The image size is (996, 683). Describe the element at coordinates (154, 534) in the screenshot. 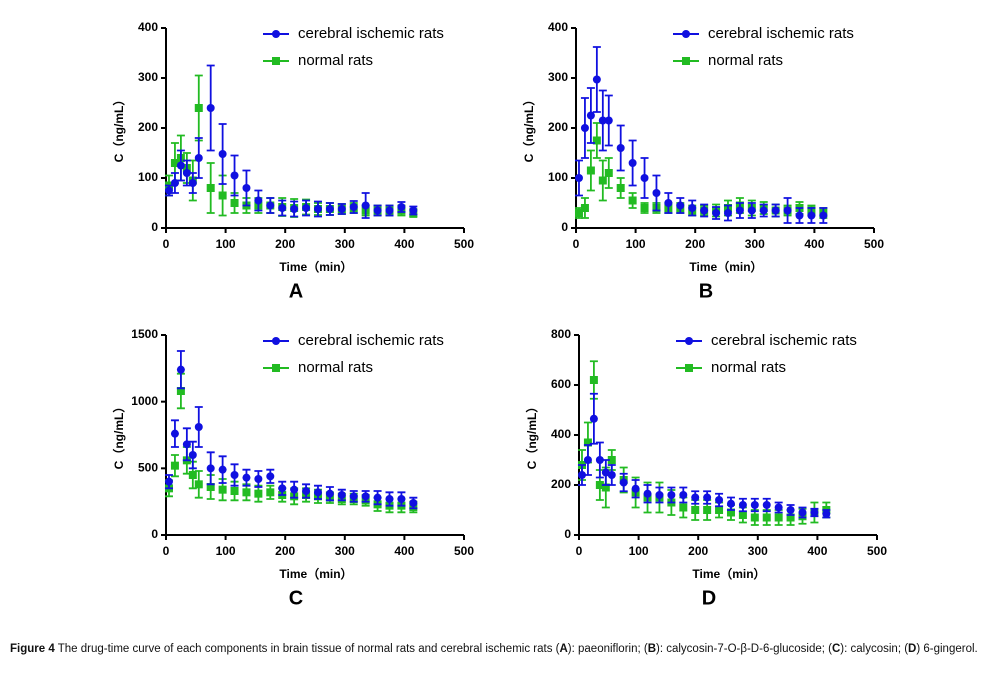

I see `y-tick-label: 0` at that location.